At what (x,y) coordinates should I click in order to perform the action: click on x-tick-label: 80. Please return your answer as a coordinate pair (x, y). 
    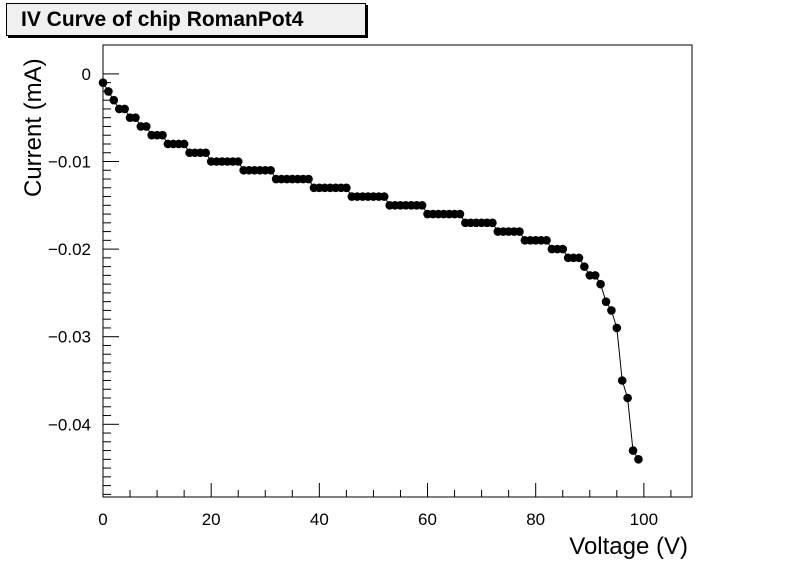
    Looking at the image, I should click on (535, 519).